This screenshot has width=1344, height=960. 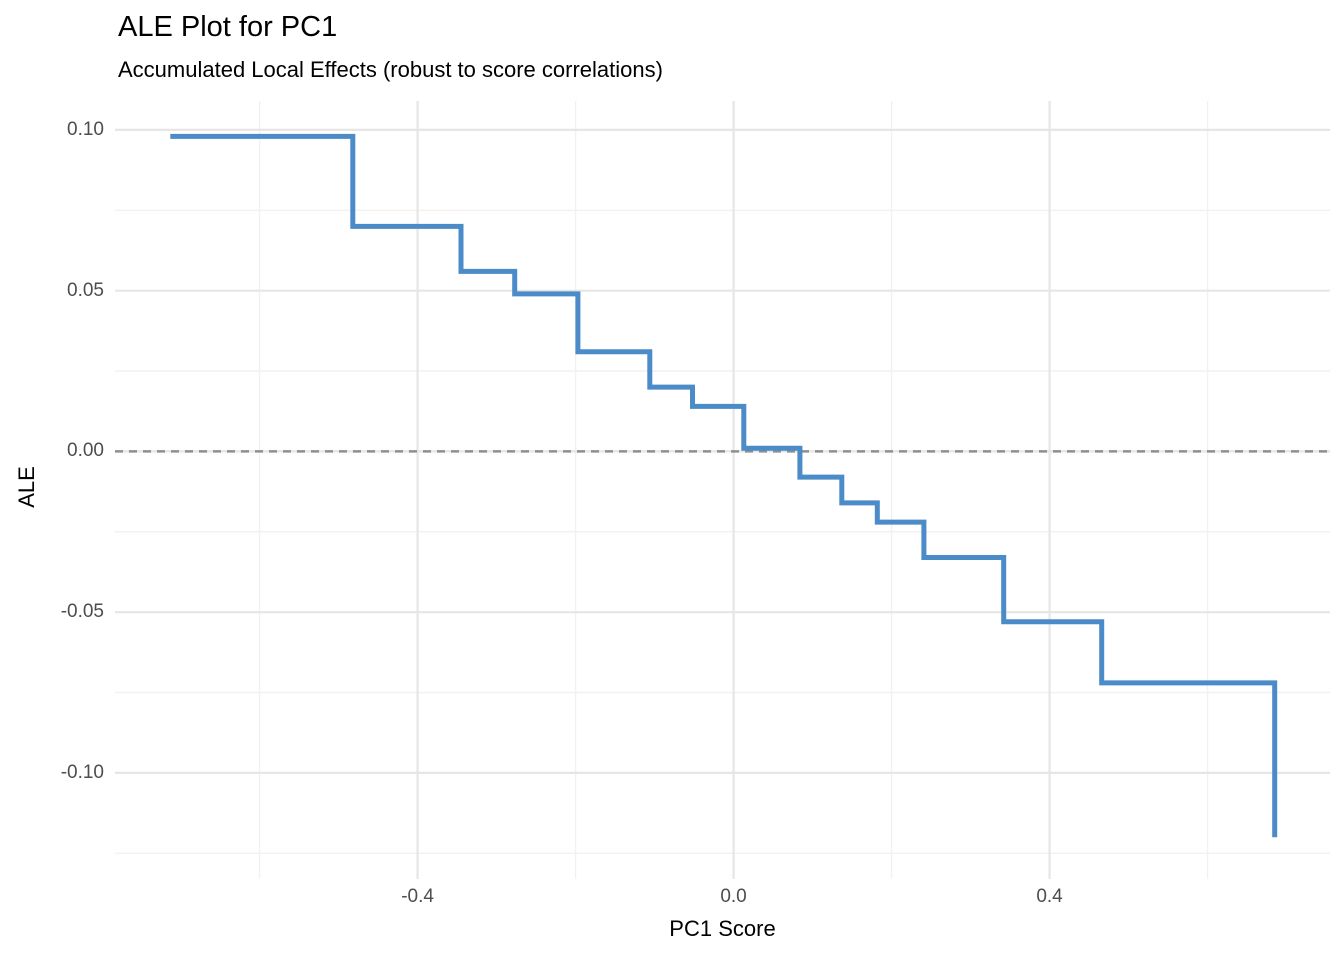 What do you see at coordinates (722, 928) in the screenshot?
I see `x-axis-title: PC1 Score` at bounding box center [722, 928].